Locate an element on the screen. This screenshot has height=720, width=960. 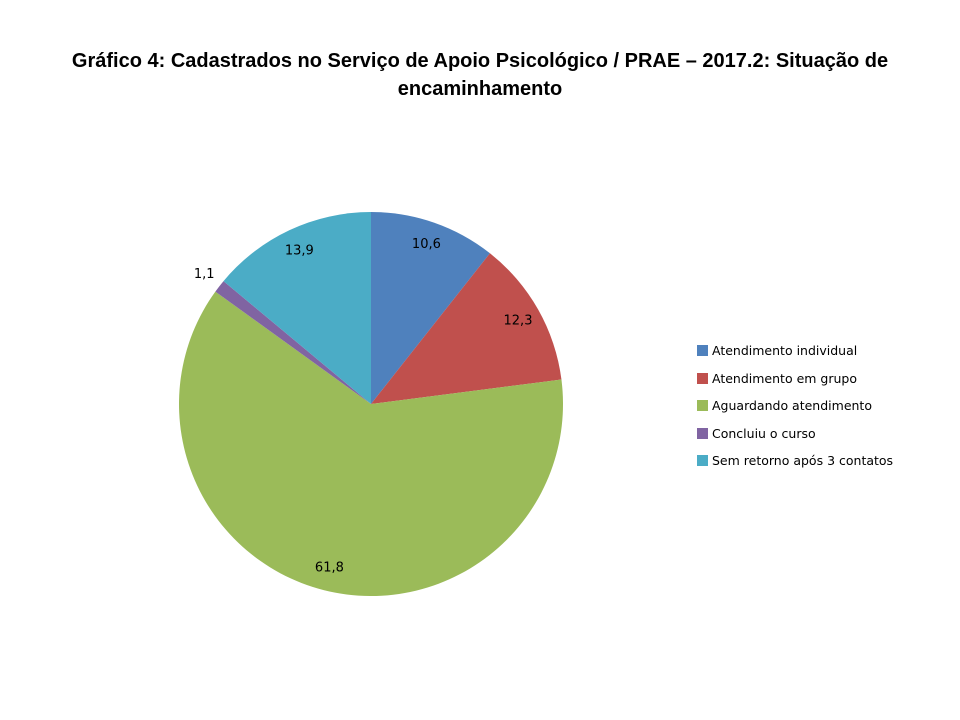
data-label-2: 61,8 is located at coordinates (329, 567).